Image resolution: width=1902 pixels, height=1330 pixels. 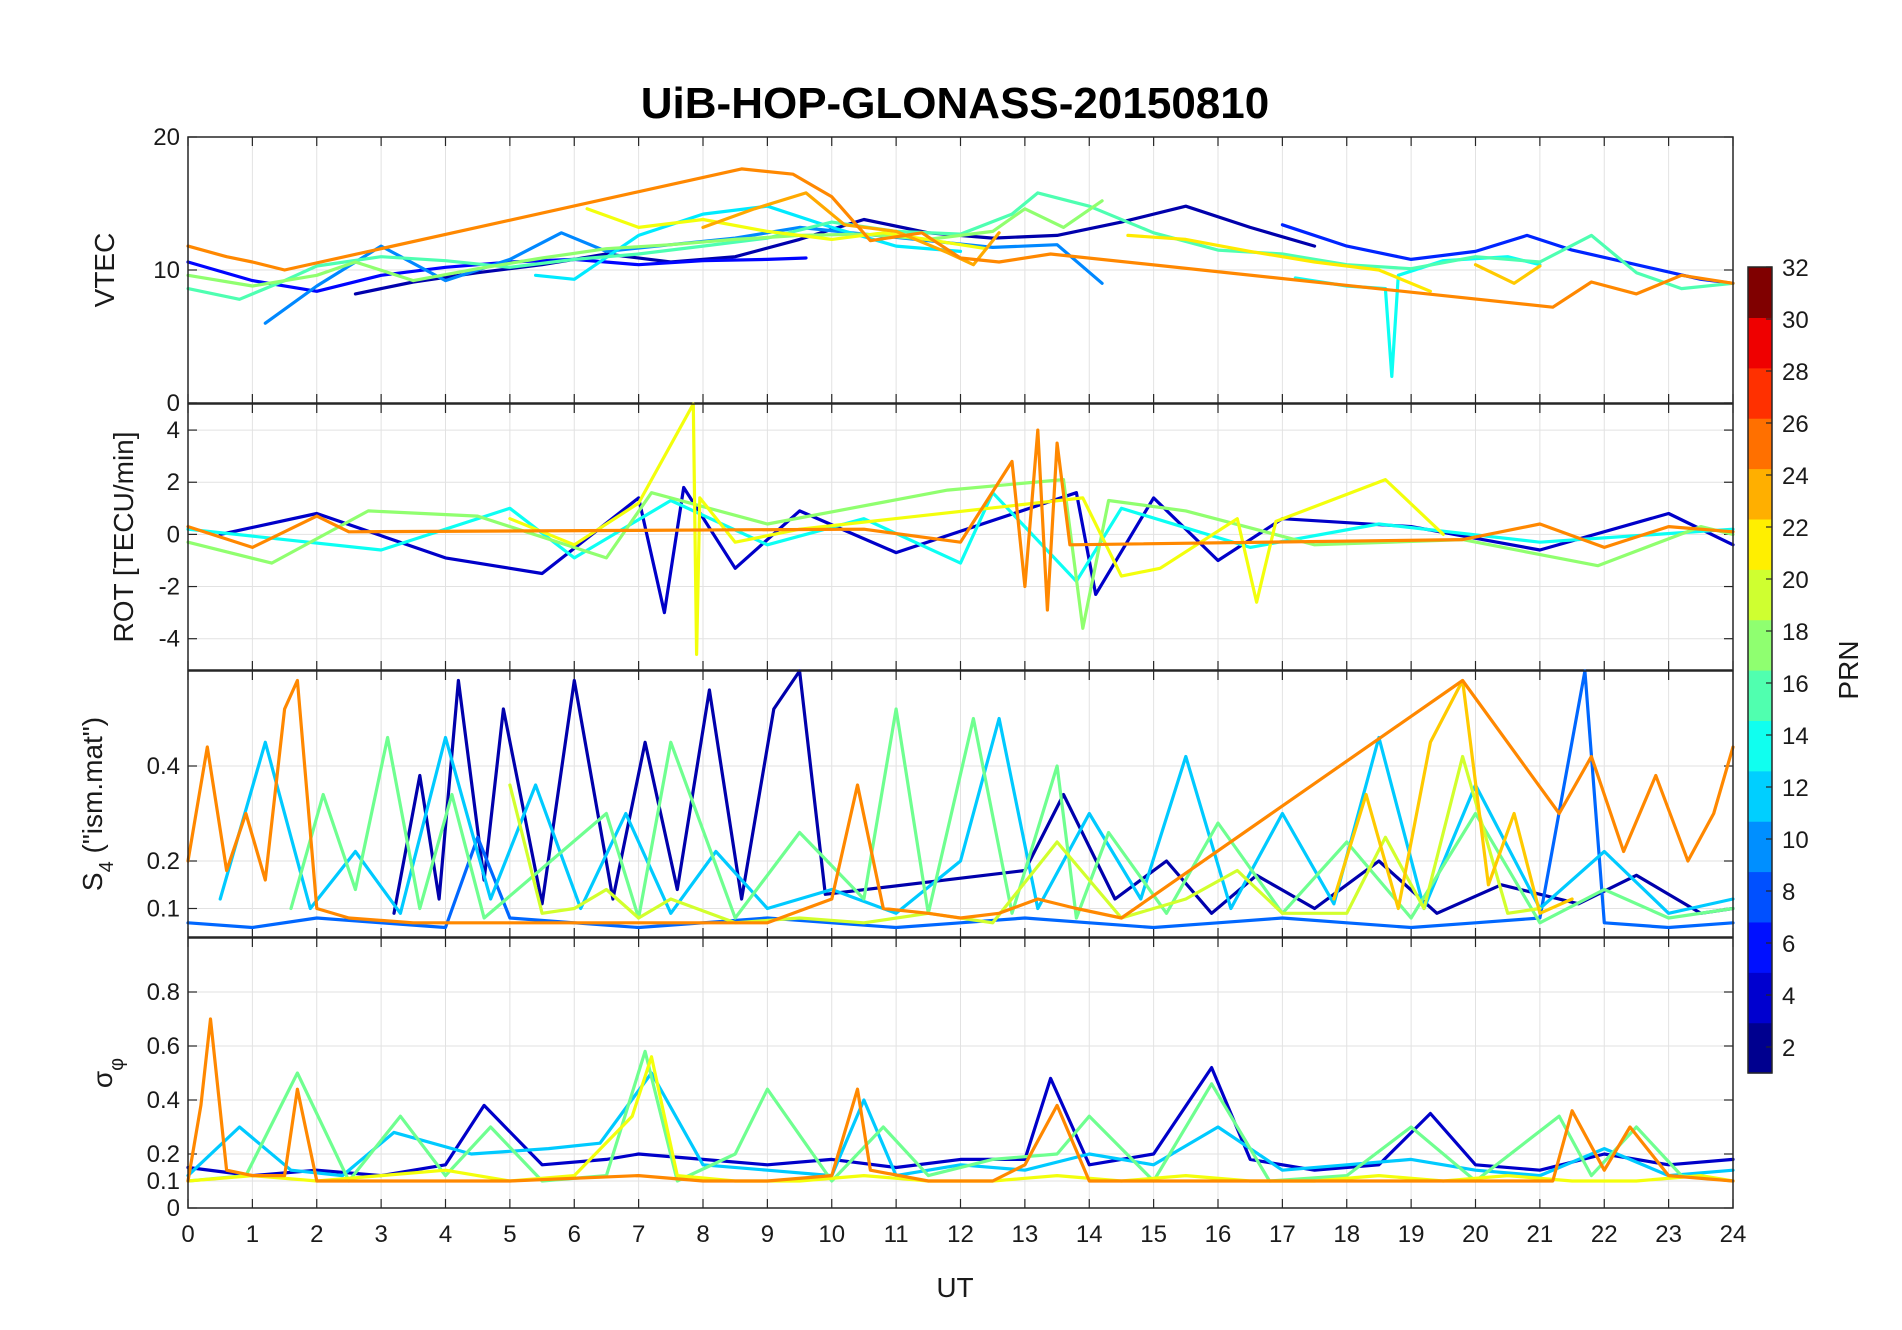 What do you see at coordinates (1475, 1234) in the screenshot?
I see `x-tick-label: 20` at bounding box center [1475, 1234].